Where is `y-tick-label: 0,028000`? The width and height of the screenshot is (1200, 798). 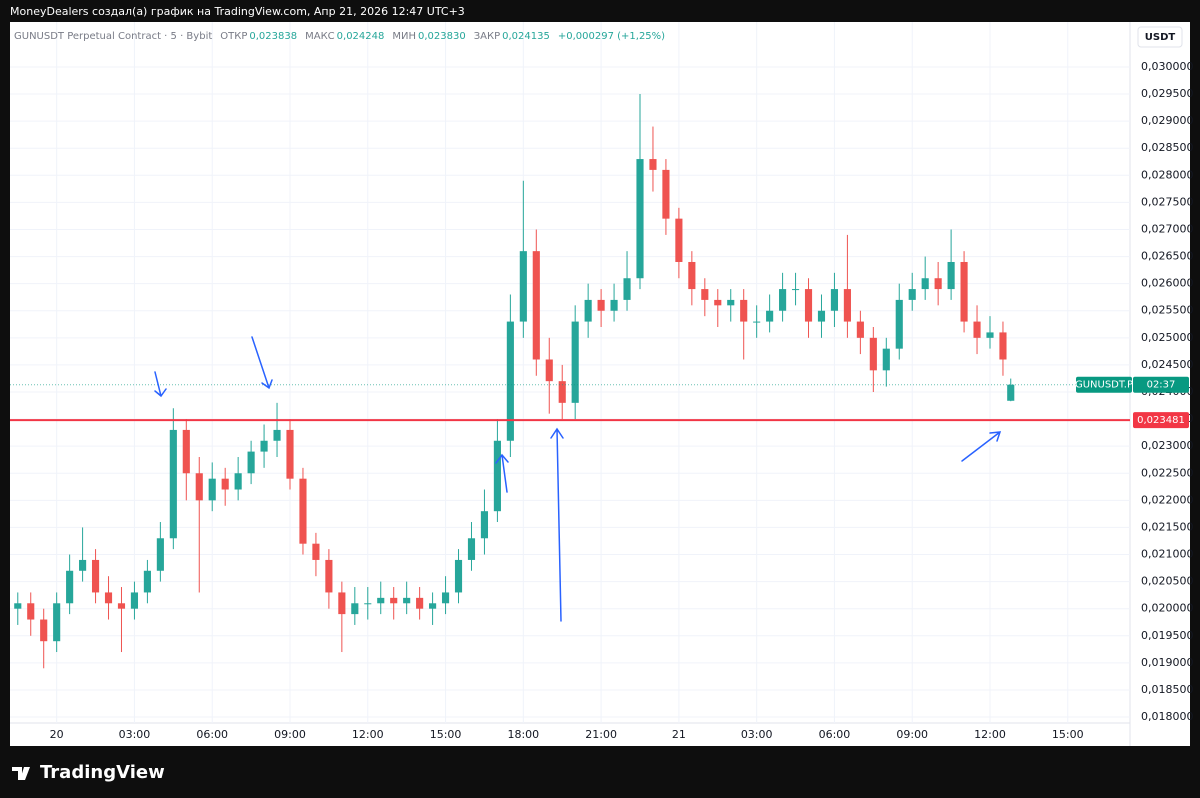 y-tick-label: 0,028000 is located at coordinates (1167, 174).